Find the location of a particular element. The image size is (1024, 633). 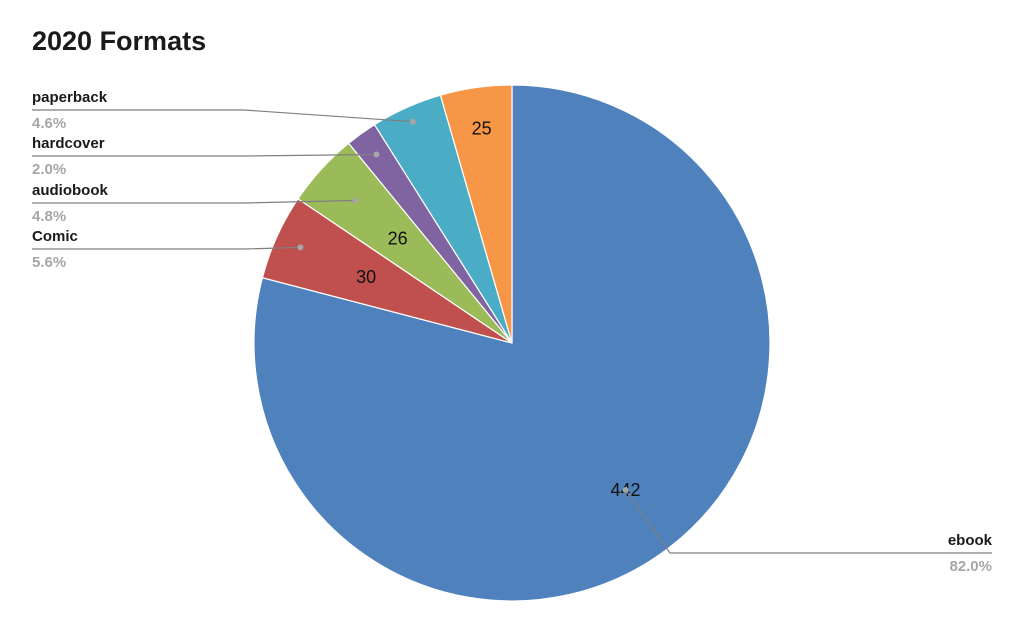

category-label-comic: Comic is located at coordinates (55, 236).